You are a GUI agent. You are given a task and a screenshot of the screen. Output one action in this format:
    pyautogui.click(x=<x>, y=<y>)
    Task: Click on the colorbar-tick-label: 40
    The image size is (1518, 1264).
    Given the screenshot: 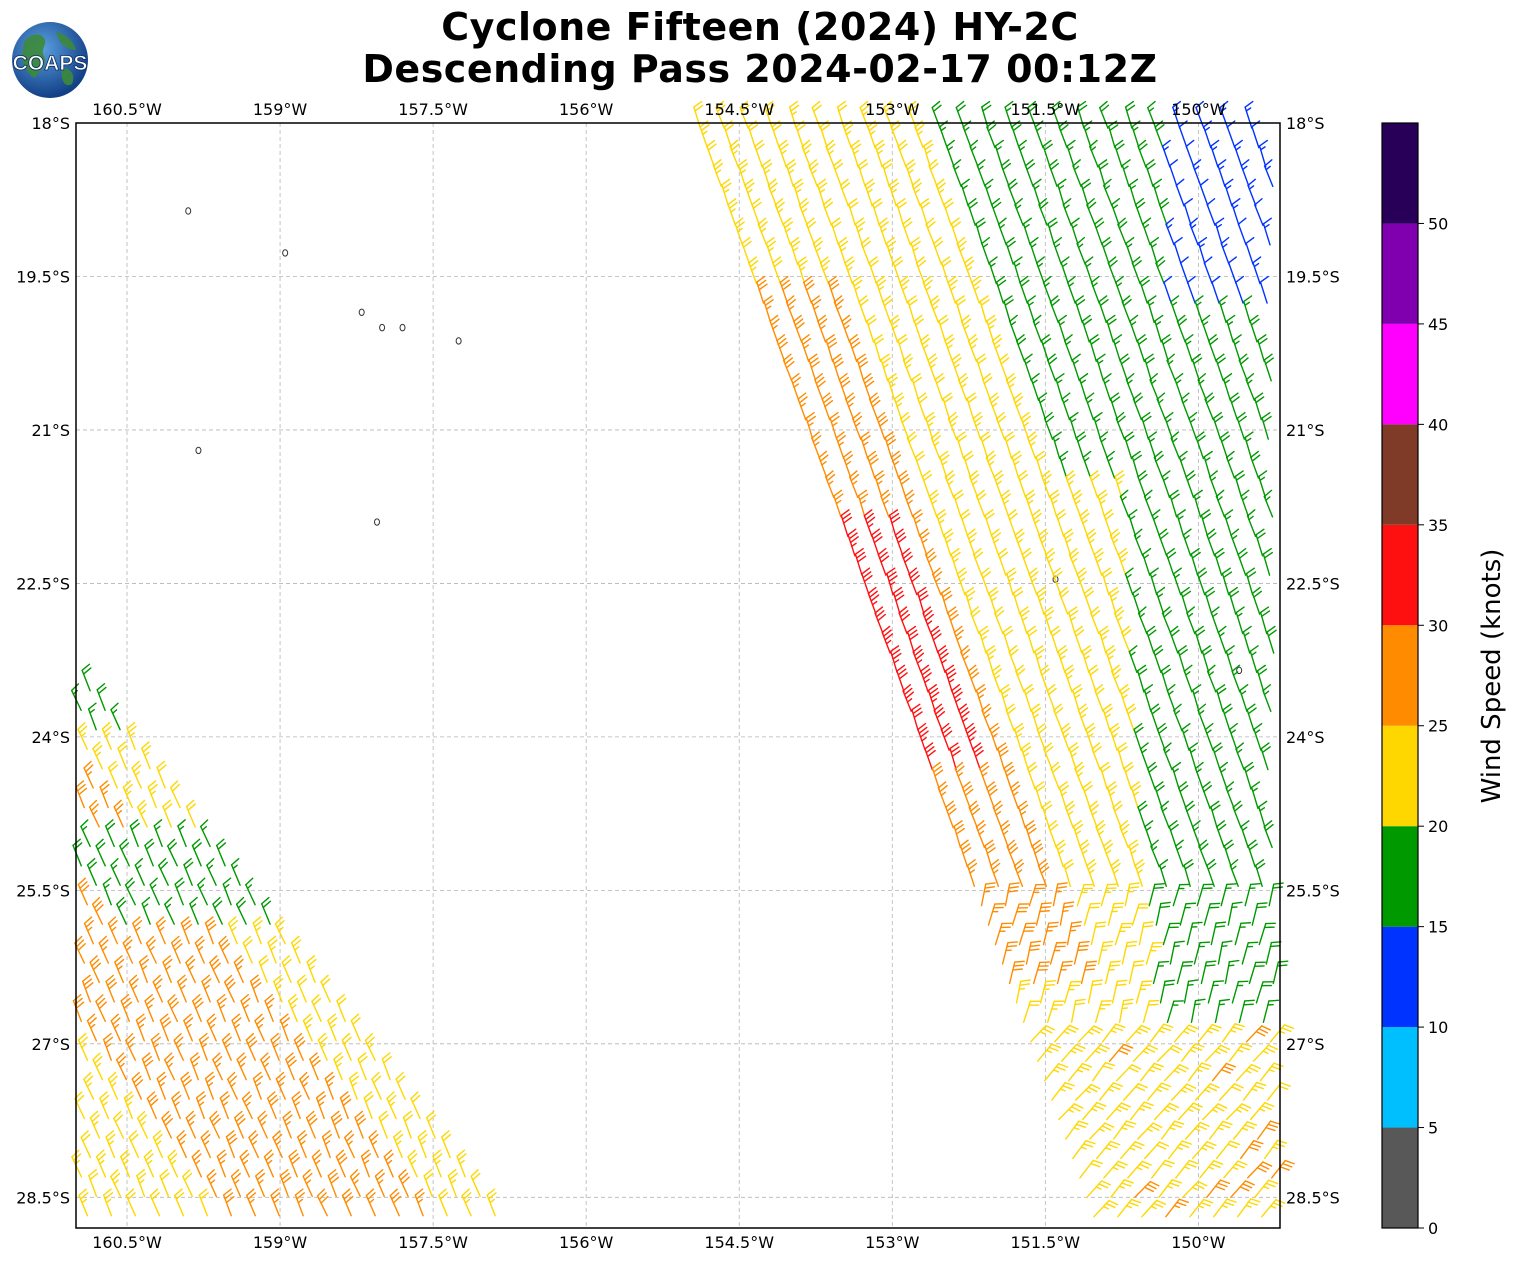 What is the action you would take?
    pyautogui.click(x=1438, y=424)
    